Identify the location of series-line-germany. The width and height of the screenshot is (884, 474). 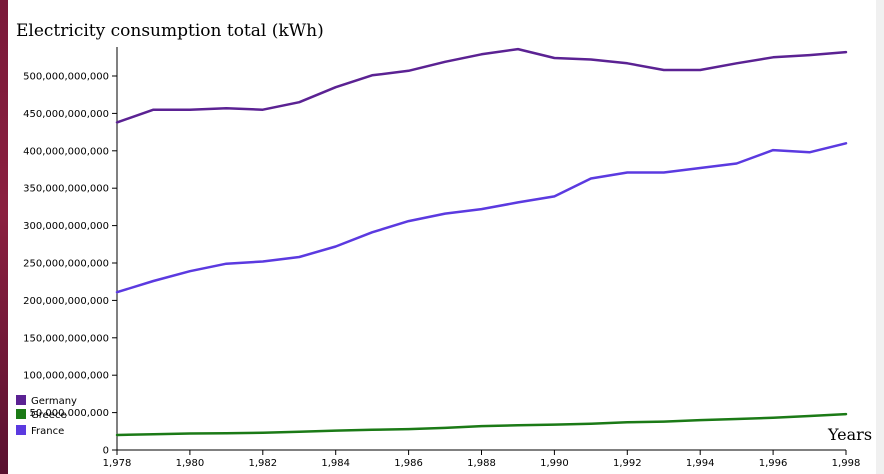
(481, 85).